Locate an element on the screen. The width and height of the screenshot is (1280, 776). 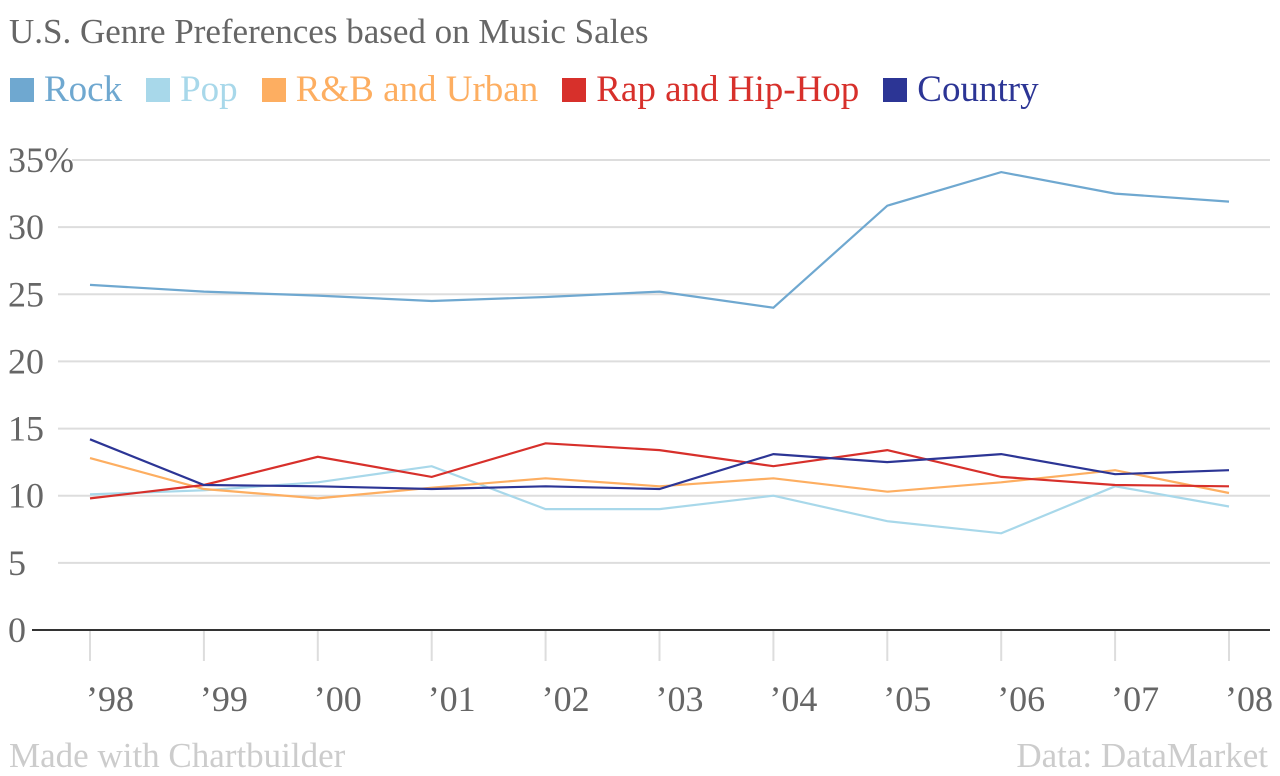
x-tick-label: ’01 is located at coordinates (452, 699).